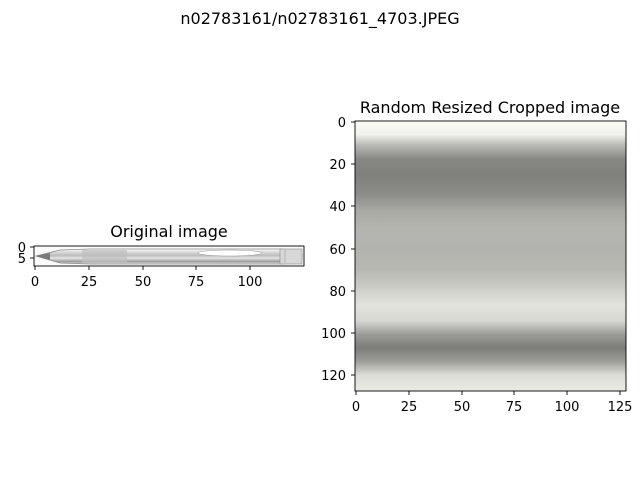 The image size is (640, 480). Describe the element at coordinates (333, 376) in the screenshot. I see `cropped-ytick-label: 120` at that location.